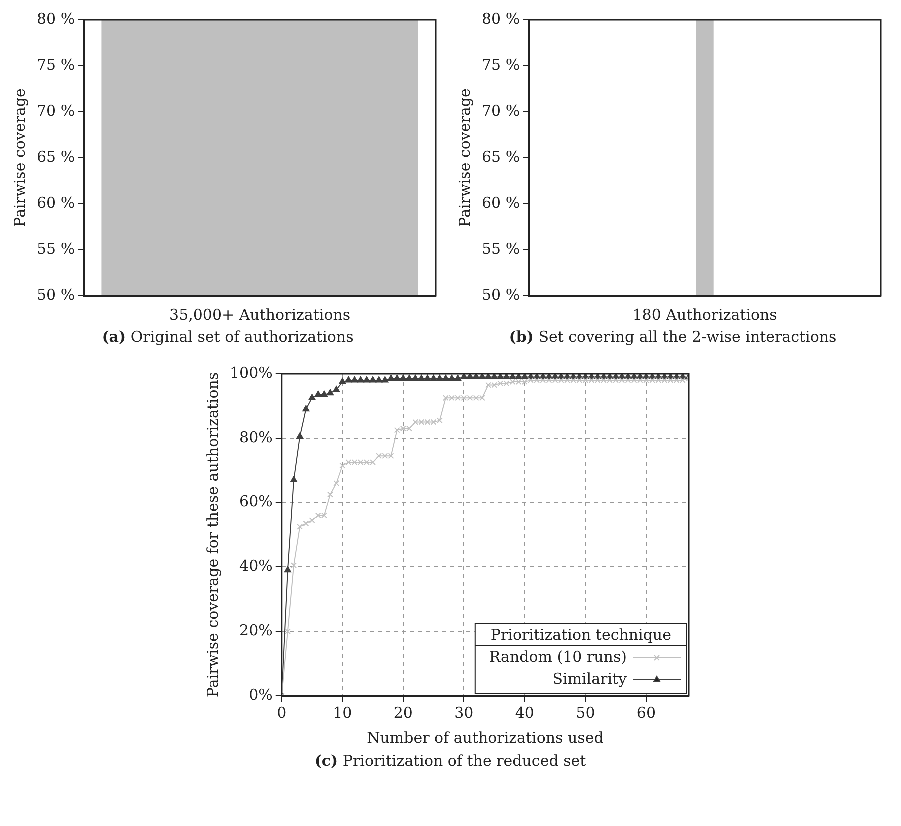 Image resolution: width=901 pixels, height=826 pixels. I want to click on legend-label: Similarity, so click(590, 679).